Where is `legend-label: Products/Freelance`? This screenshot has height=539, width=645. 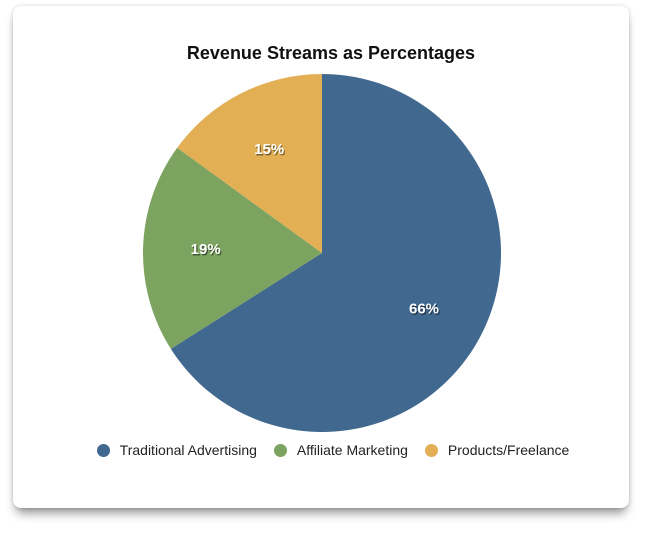 legend-label: Products/Freelance is located at coordinates (508, 450).